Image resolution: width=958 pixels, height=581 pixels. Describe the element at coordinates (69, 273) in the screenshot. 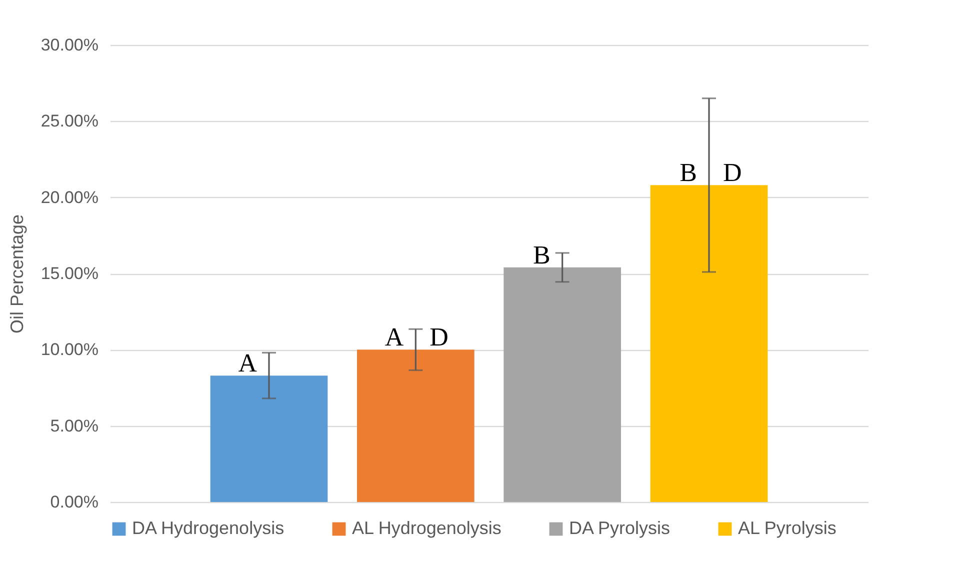

I see `y-tick-label: 15.00%` at that location.